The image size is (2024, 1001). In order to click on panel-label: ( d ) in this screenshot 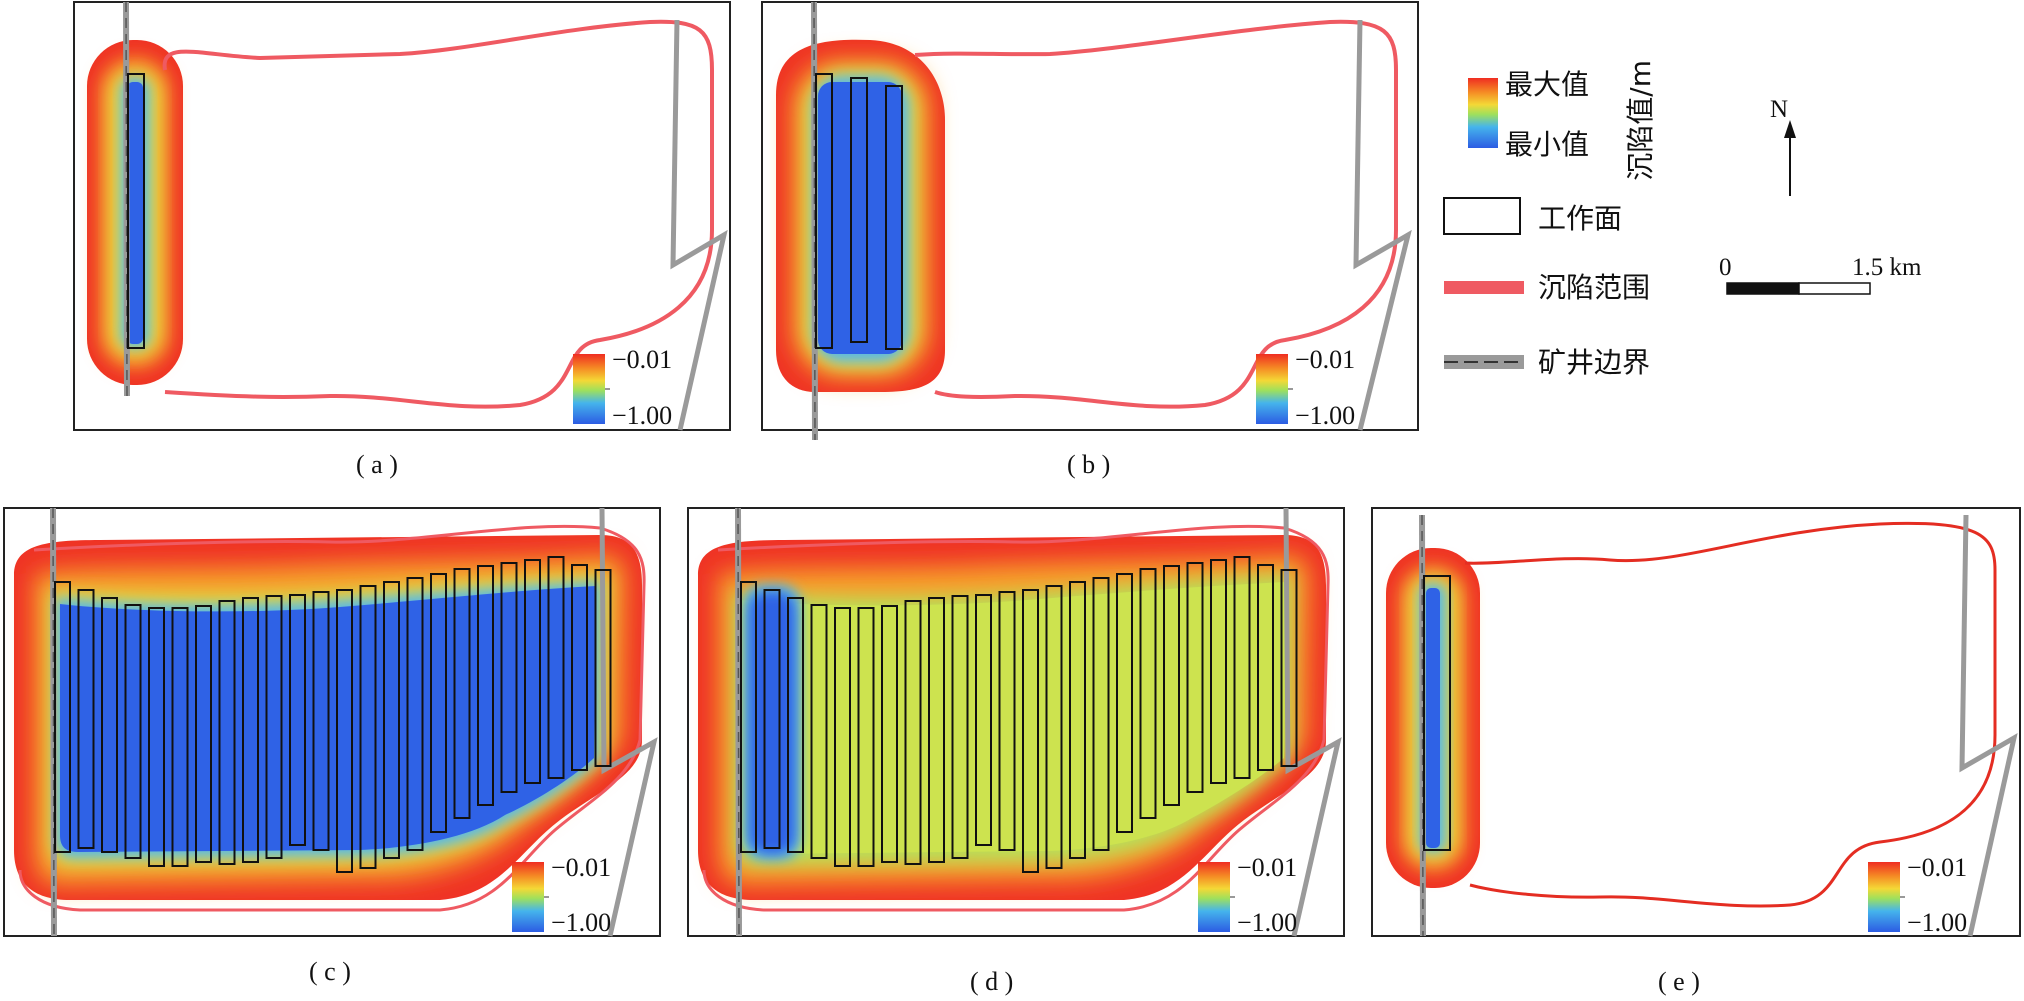, I will do `click(991, 981)`.